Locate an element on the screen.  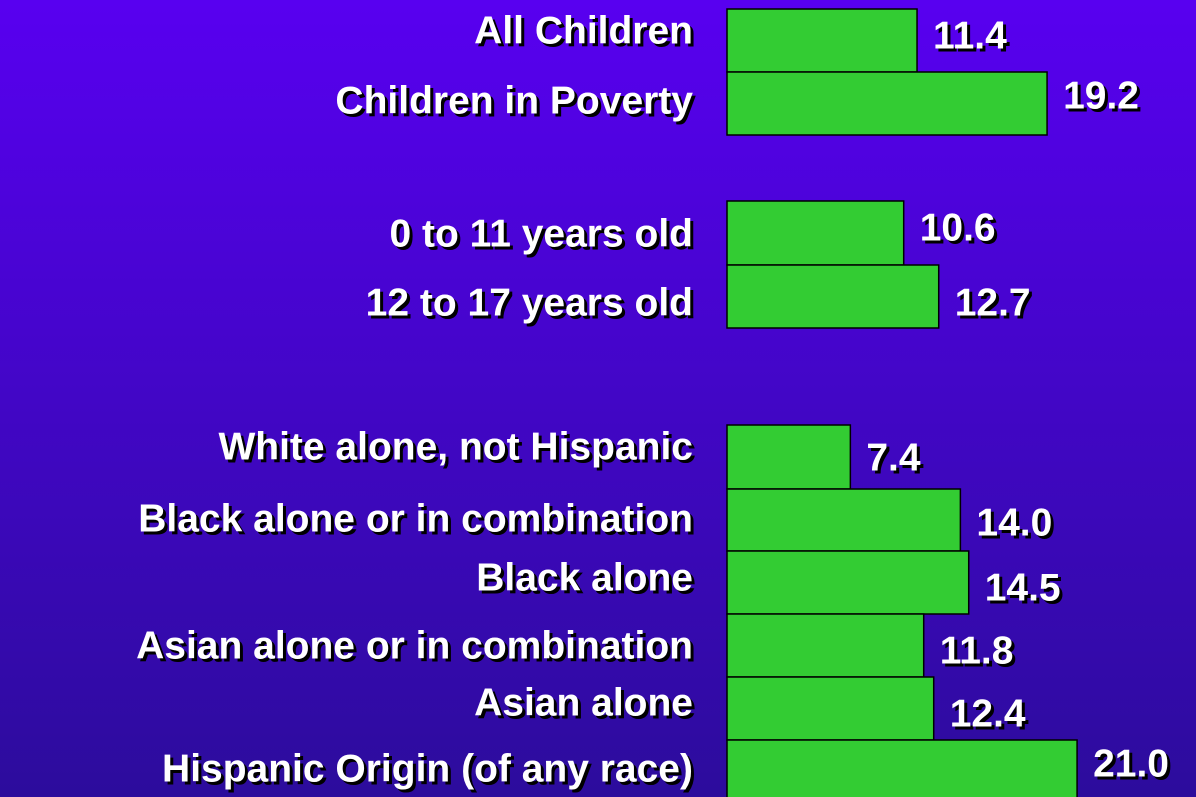
category-label: White alone, not Hispanic is located at coordinates (455, 446).